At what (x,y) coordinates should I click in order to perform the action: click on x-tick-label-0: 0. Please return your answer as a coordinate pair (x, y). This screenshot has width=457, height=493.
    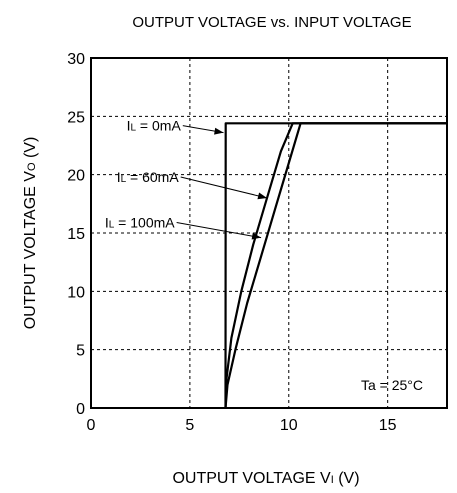
    Looking at the image, I should click on (91, 425).